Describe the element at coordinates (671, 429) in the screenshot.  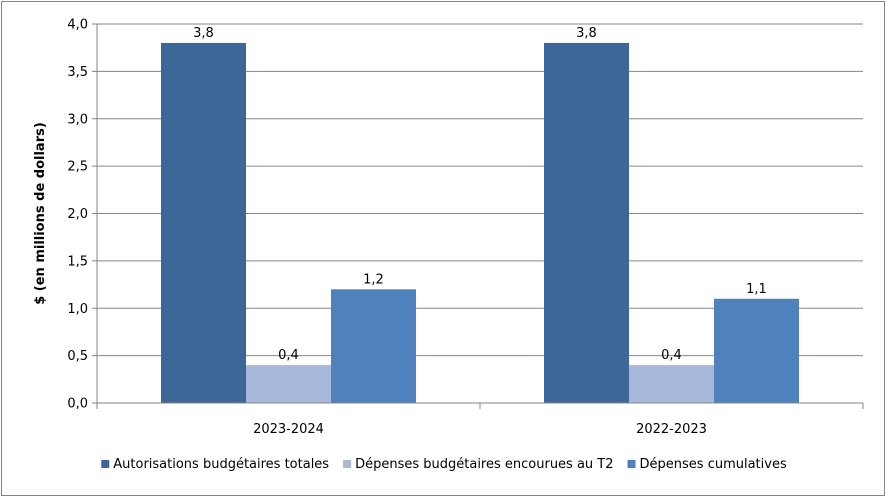
I see `x-tick-label: 2022-2023` at that location.